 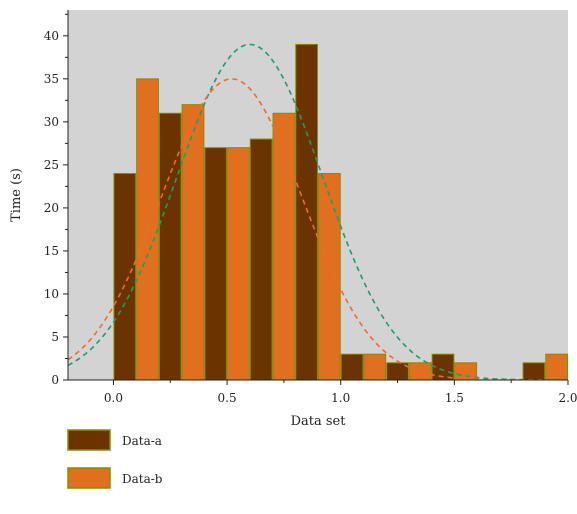 I want to click on x-axis-label: Data set, so click(x=319, y=421).